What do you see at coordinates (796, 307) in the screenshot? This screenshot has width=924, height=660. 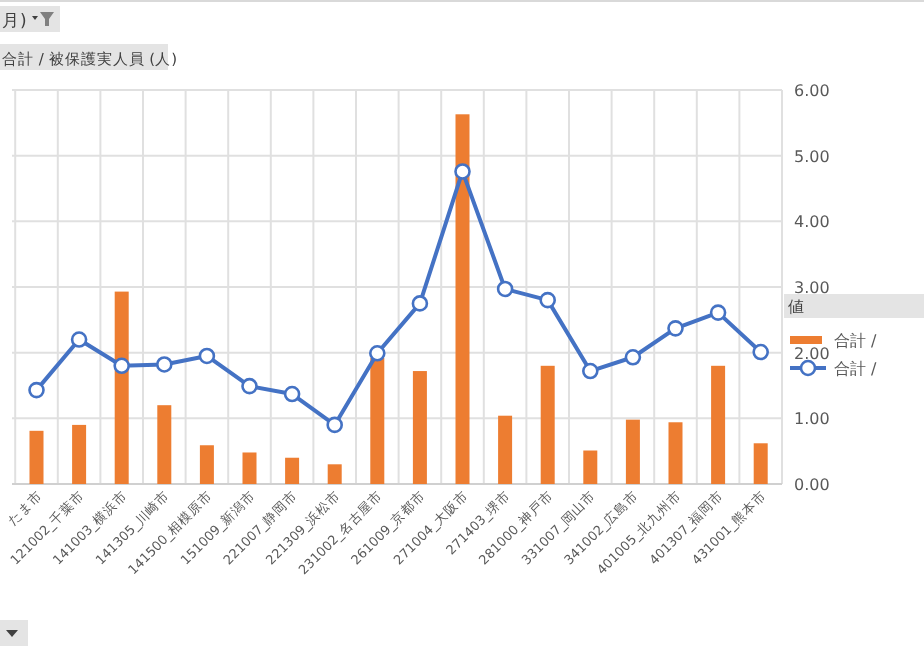 I see `legend-title: 値` at bounding box center [796, 307].